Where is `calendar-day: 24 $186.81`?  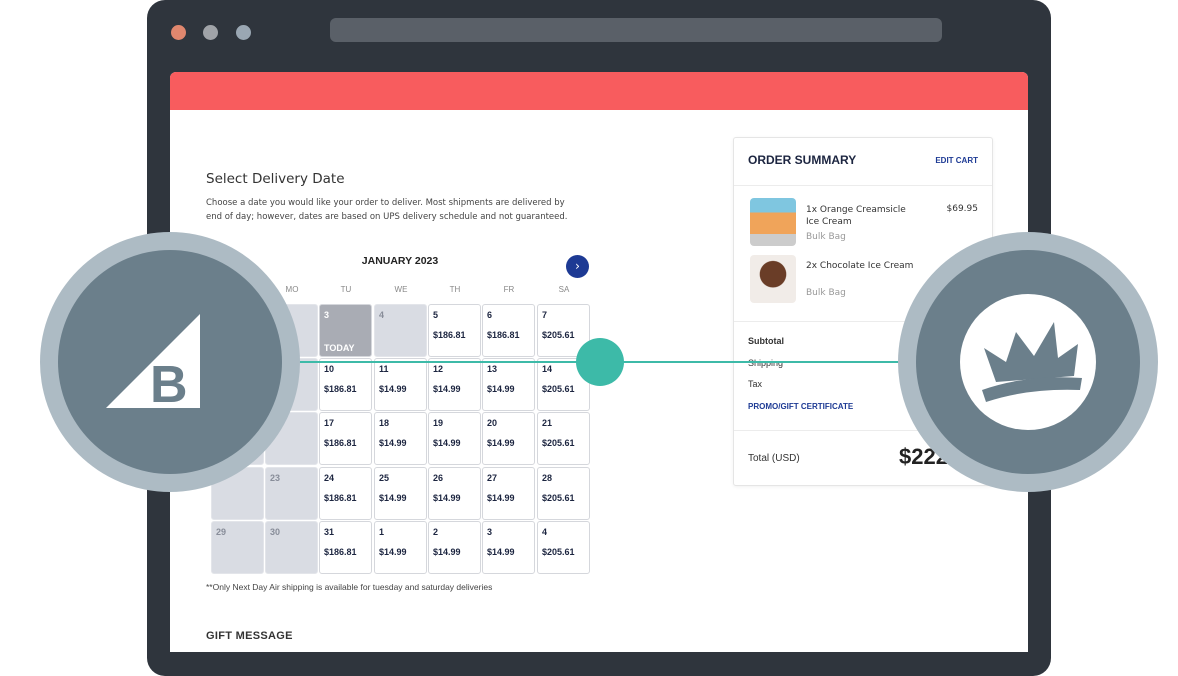
calendar-day: 24 $186.81 is located at coordinates (345, 493).